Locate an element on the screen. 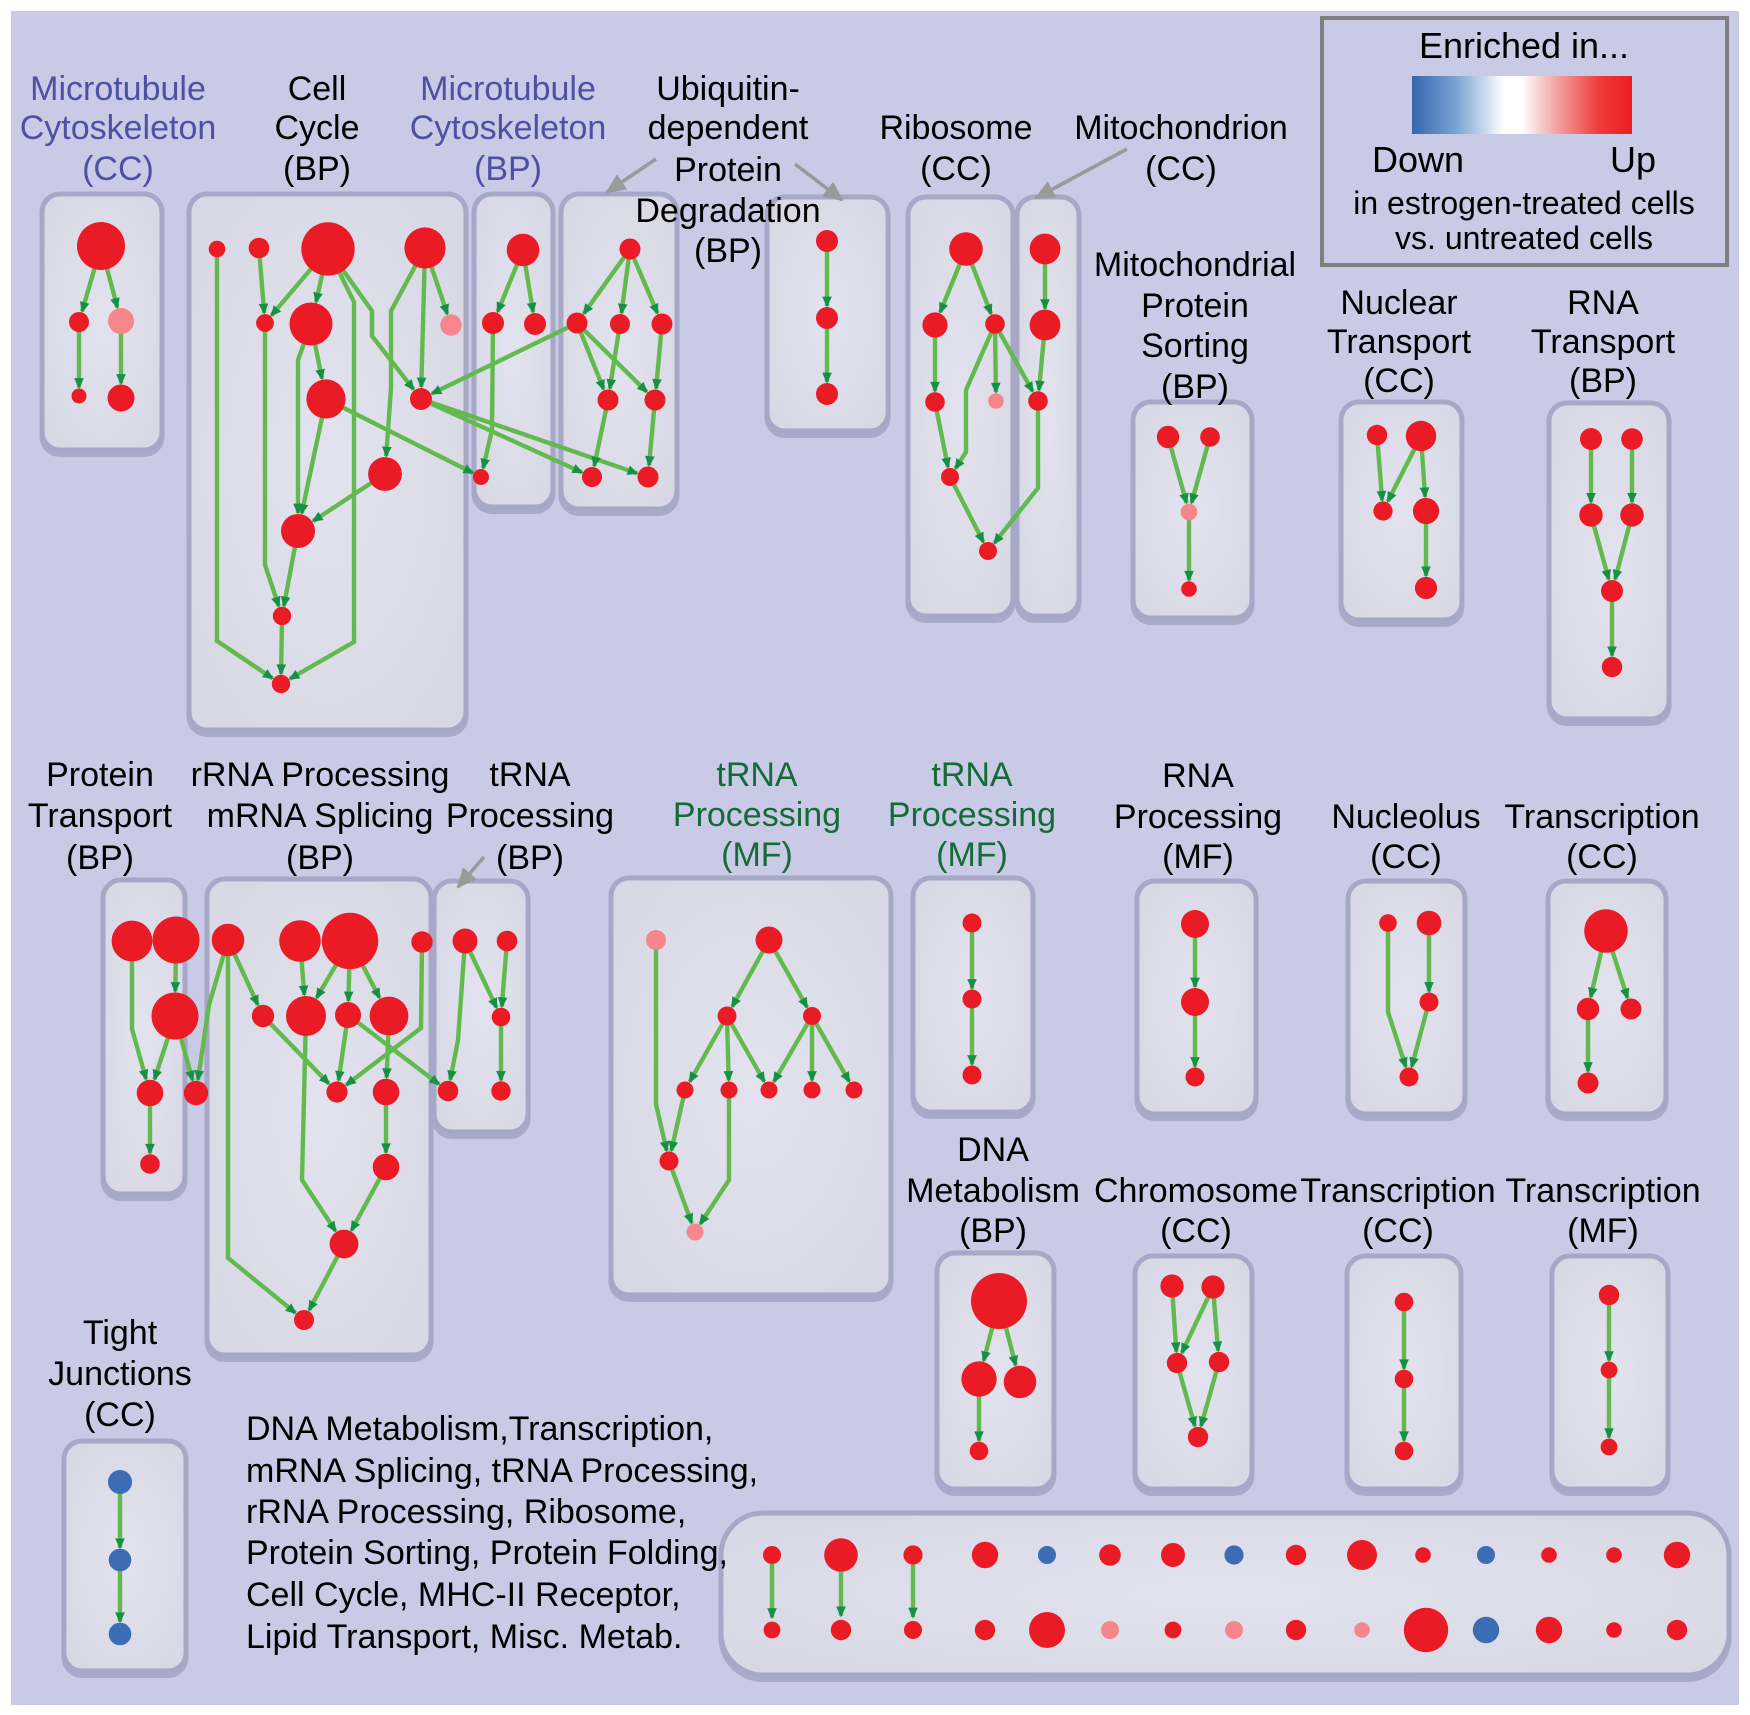 The width and height of the screenshot is (1750, 1715). svg-text: Nuclear is located at coordinates (1398, 303).